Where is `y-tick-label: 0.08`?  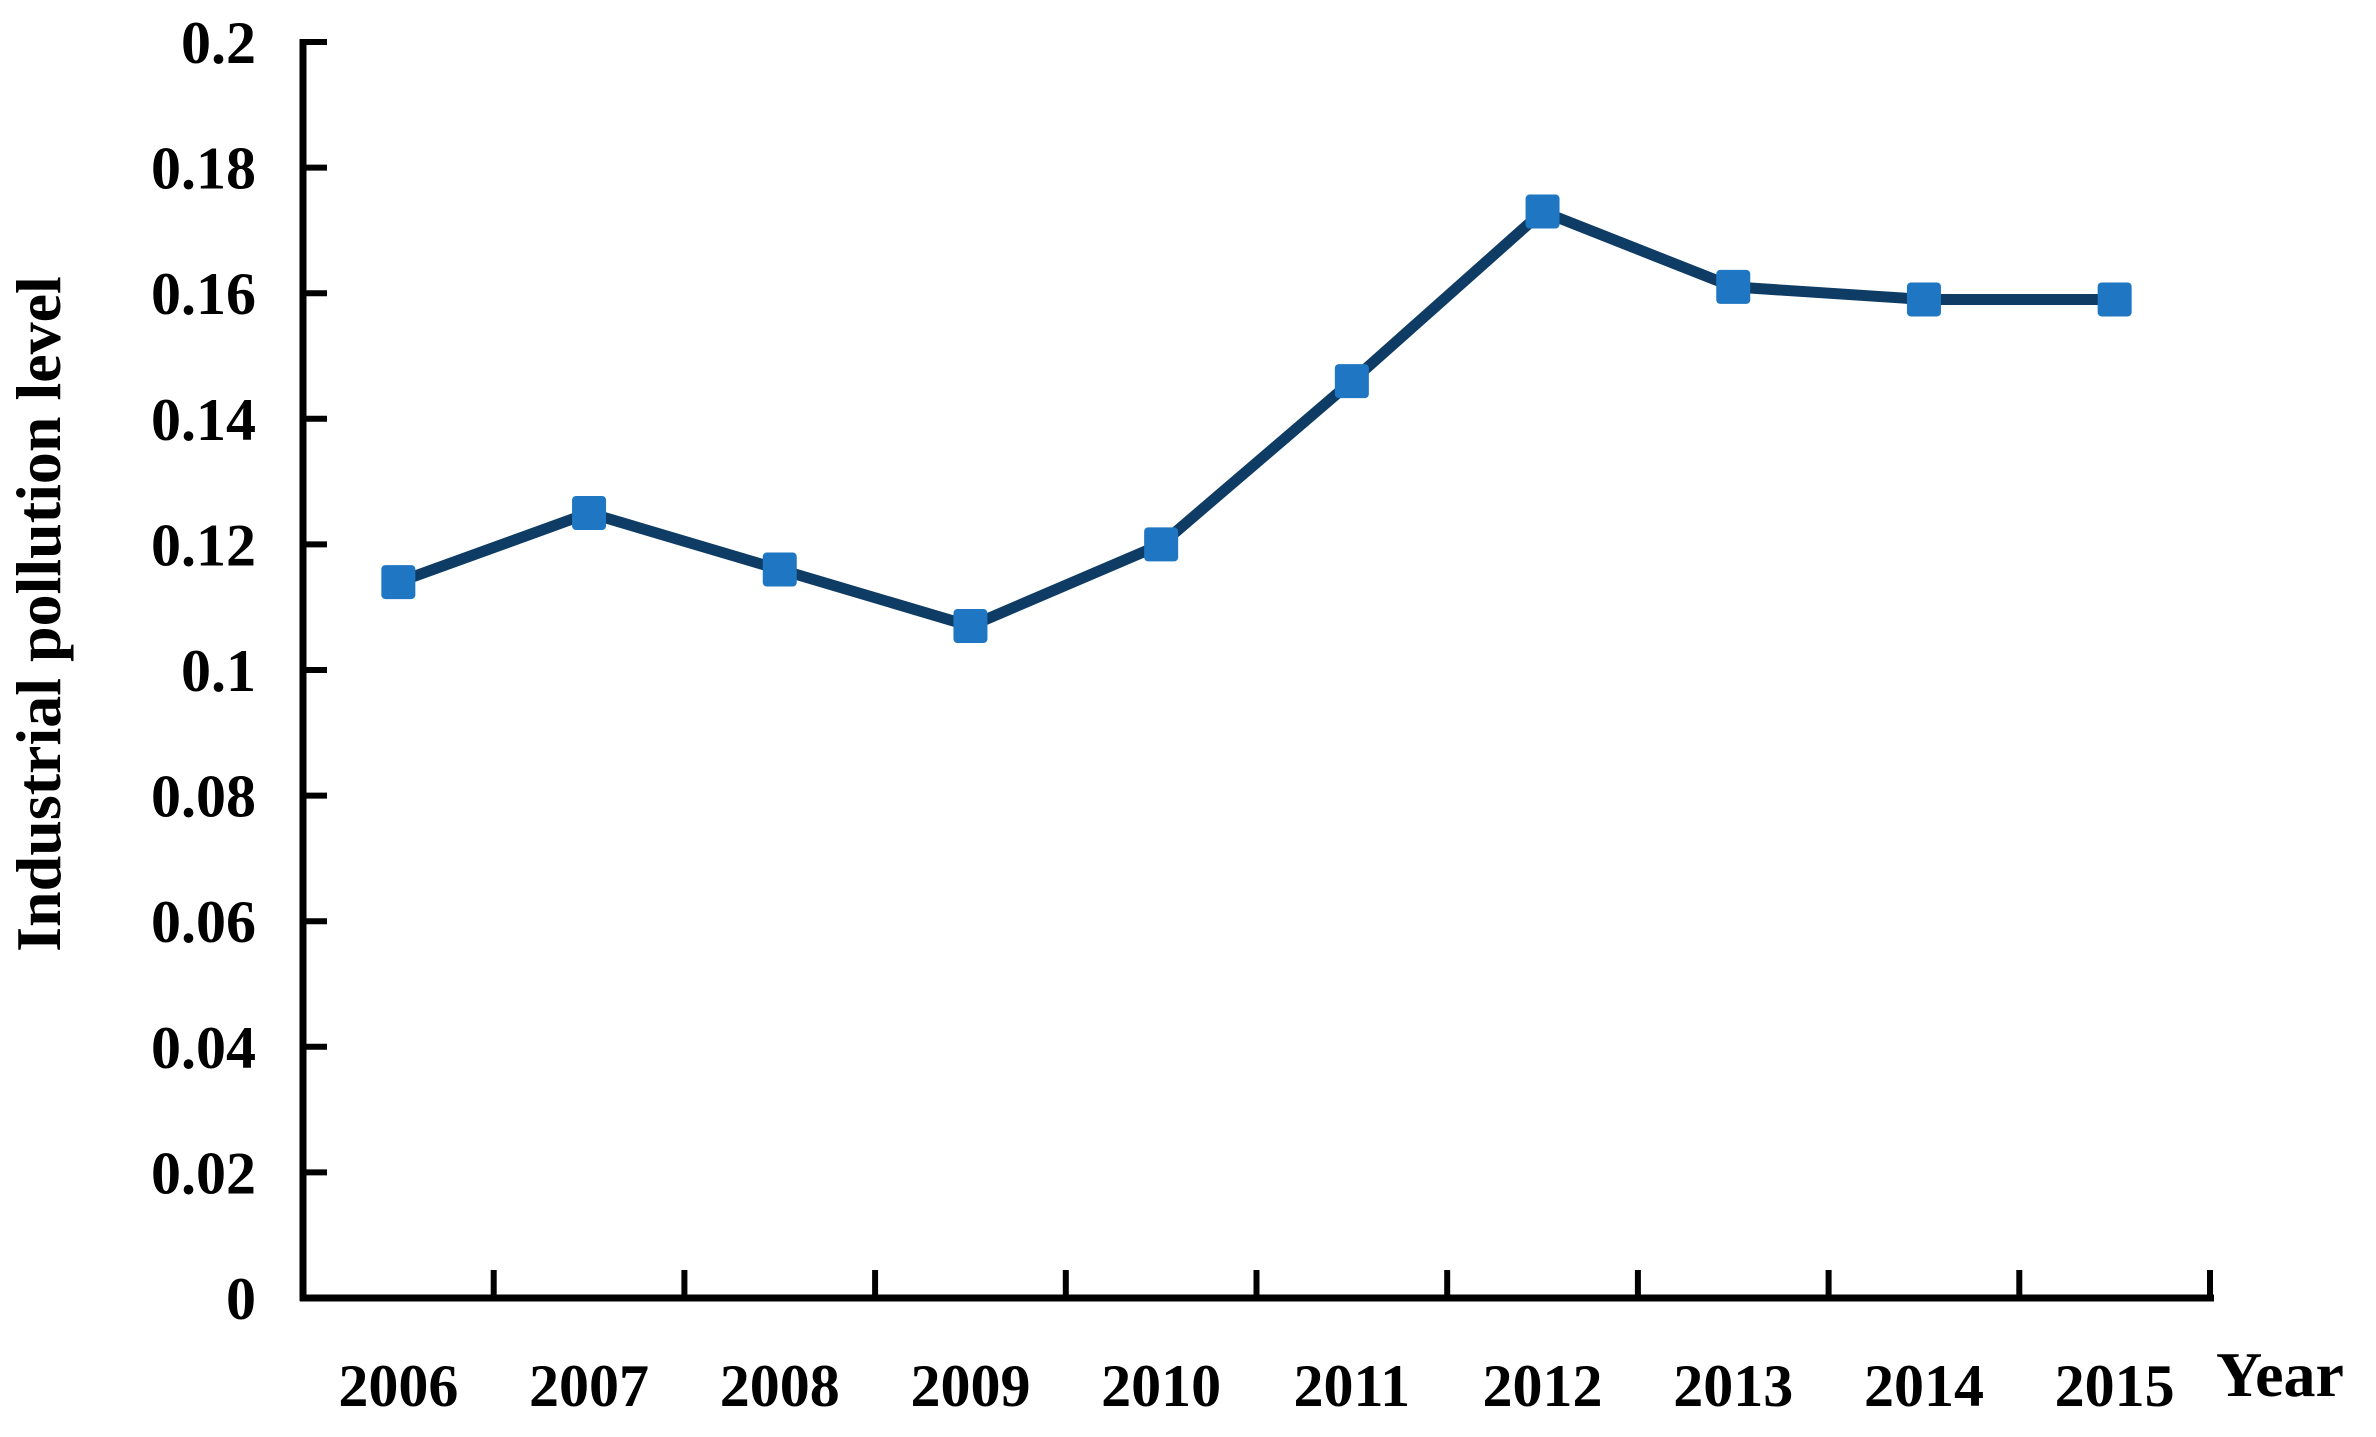
y-tick-label: 0.08 is located at coordinates (203, 797).